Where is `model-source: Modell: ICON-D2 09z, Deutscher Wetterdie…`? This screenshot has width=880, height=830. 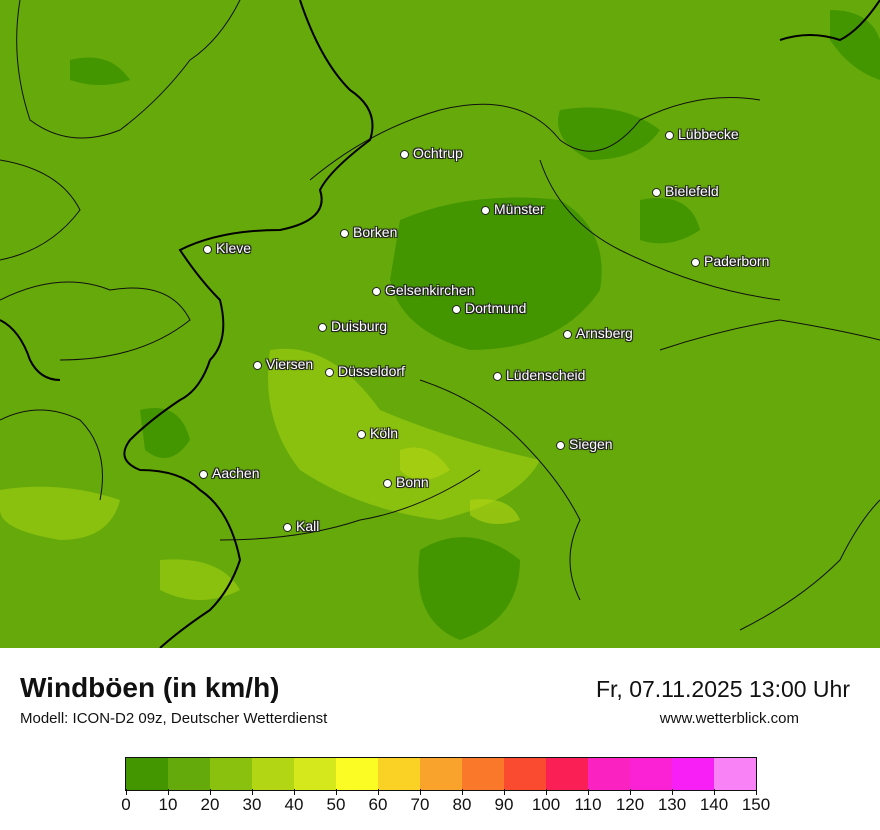
model-source: Modell: ICON-D2 09z, Deutscher Wetterdie… is located at coordinates (174, 718).